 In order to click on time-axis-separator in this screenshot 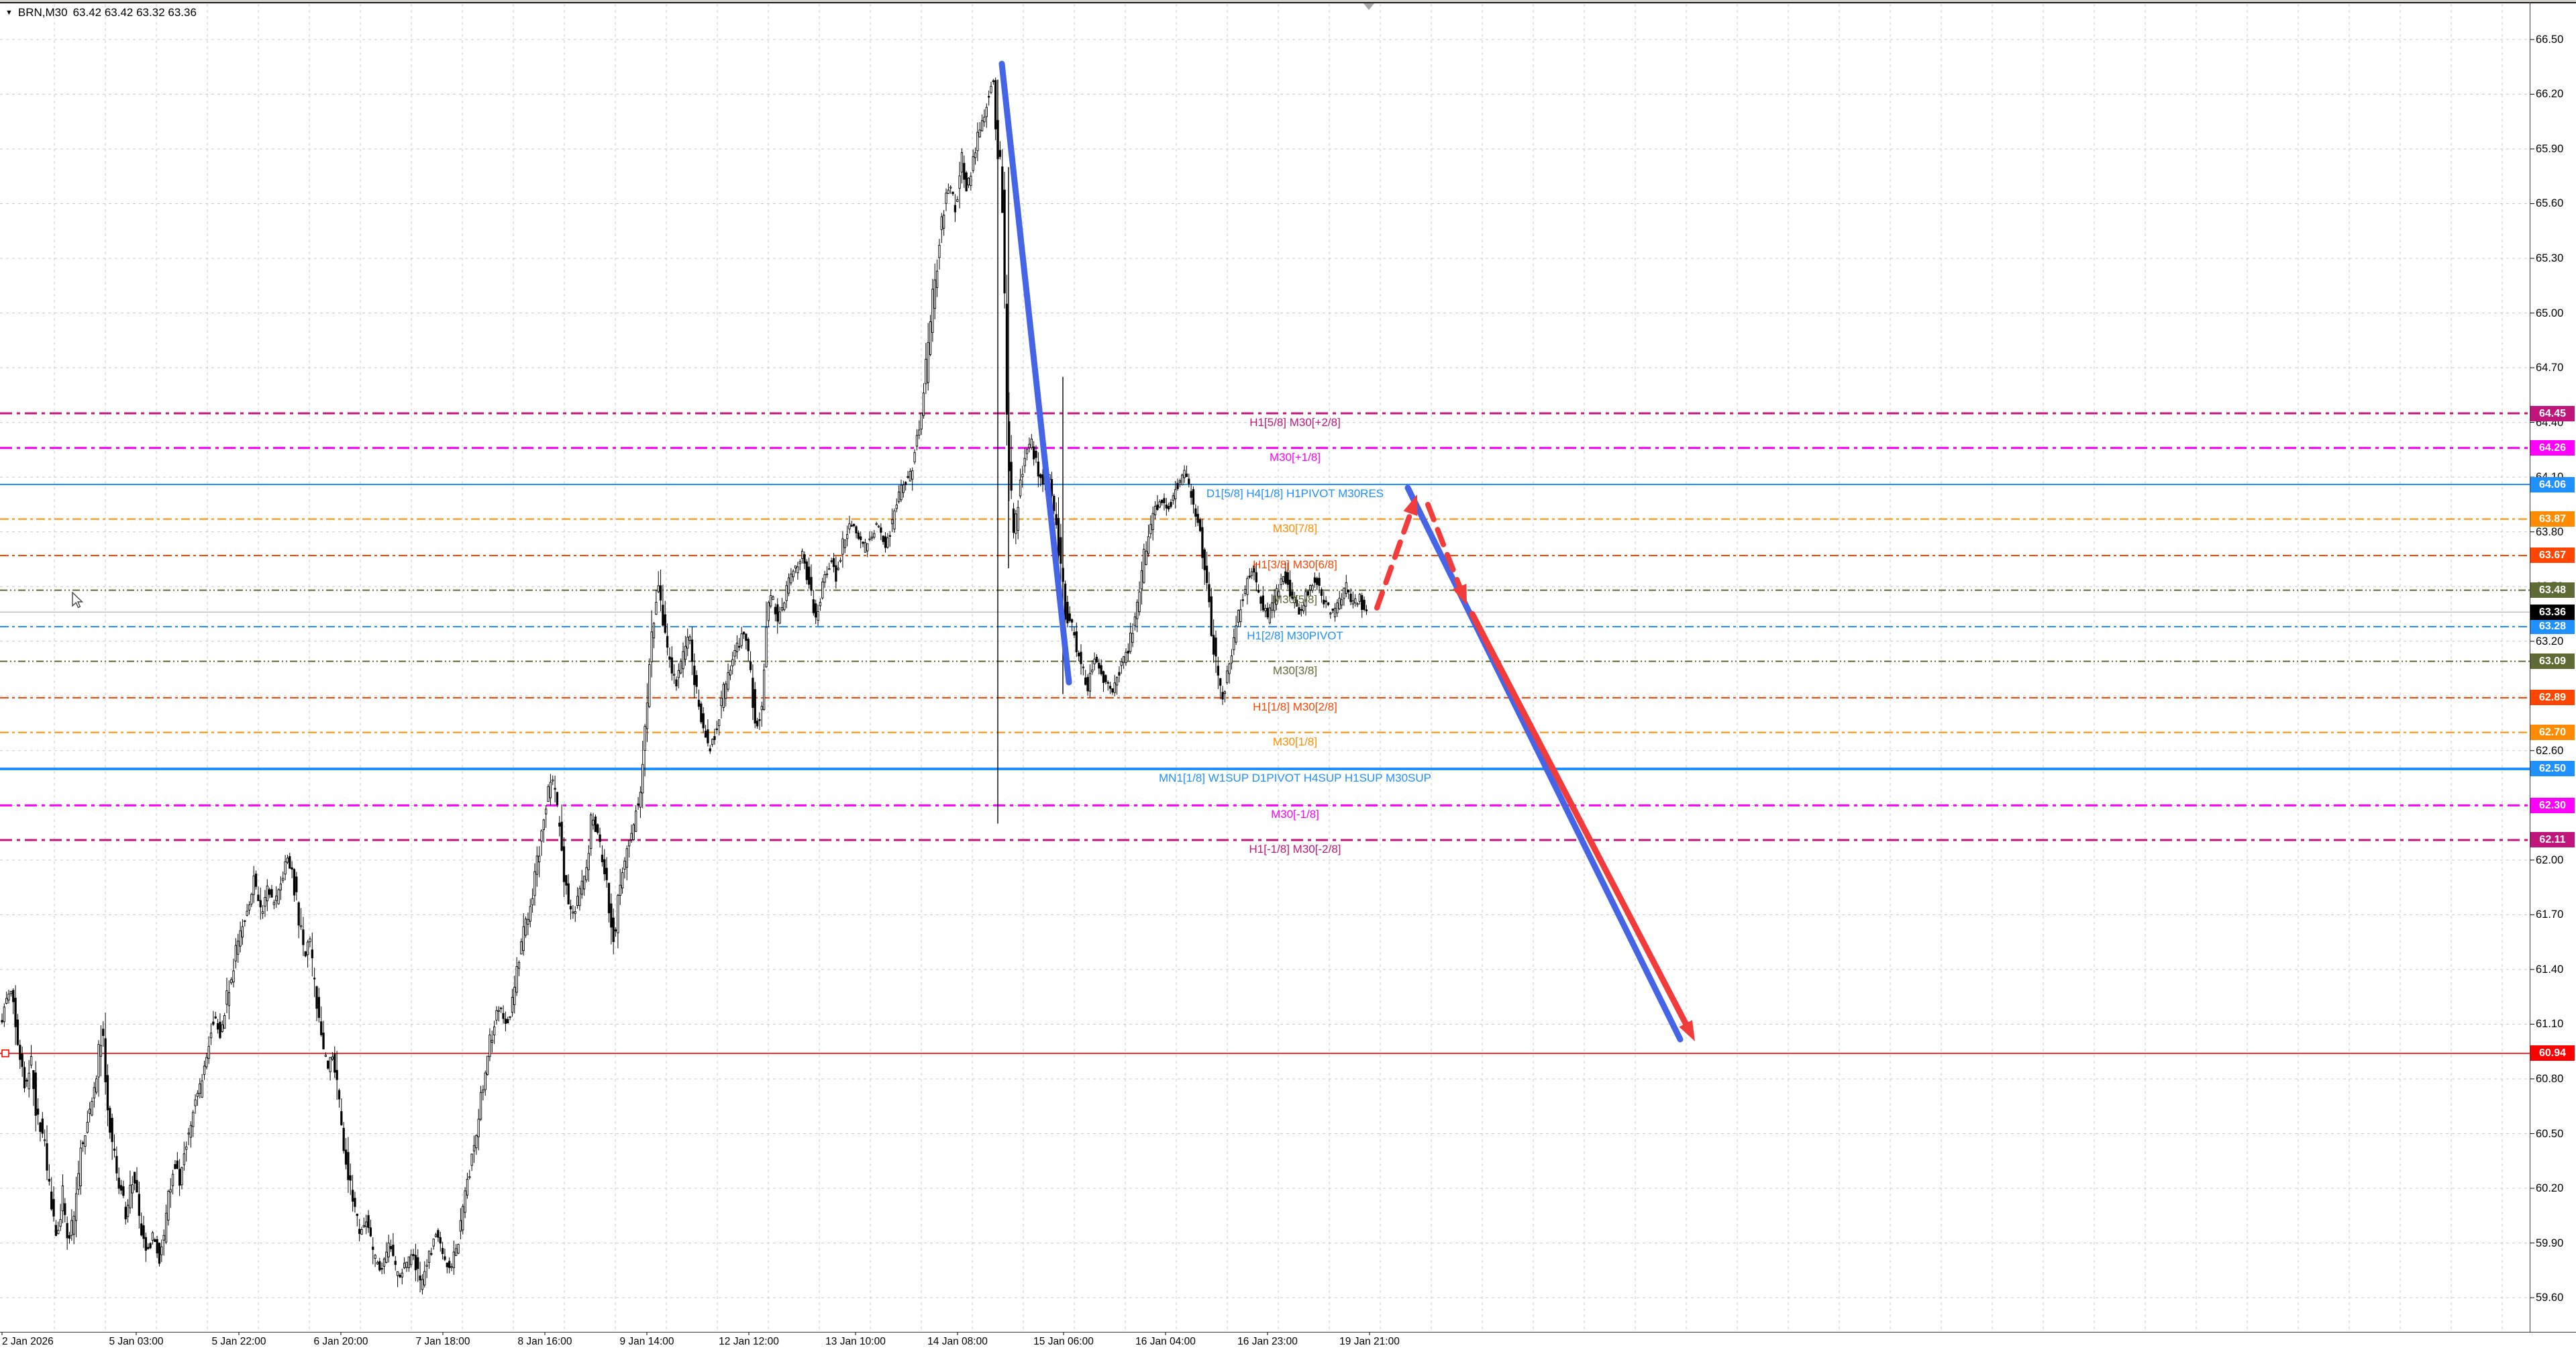, I will do `click(1288, 1332)`.